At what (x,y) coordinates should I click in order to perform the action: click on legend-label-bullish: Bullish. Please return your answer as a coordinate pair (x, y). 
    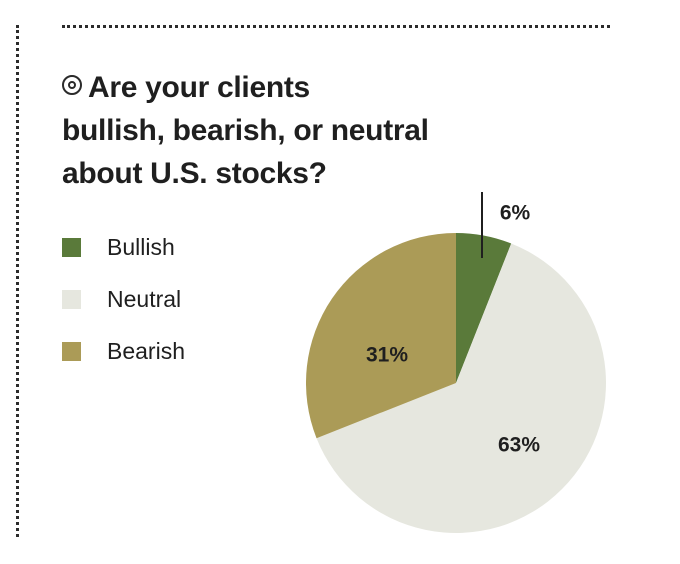
    Looking at the image, I should click on (141, 247).